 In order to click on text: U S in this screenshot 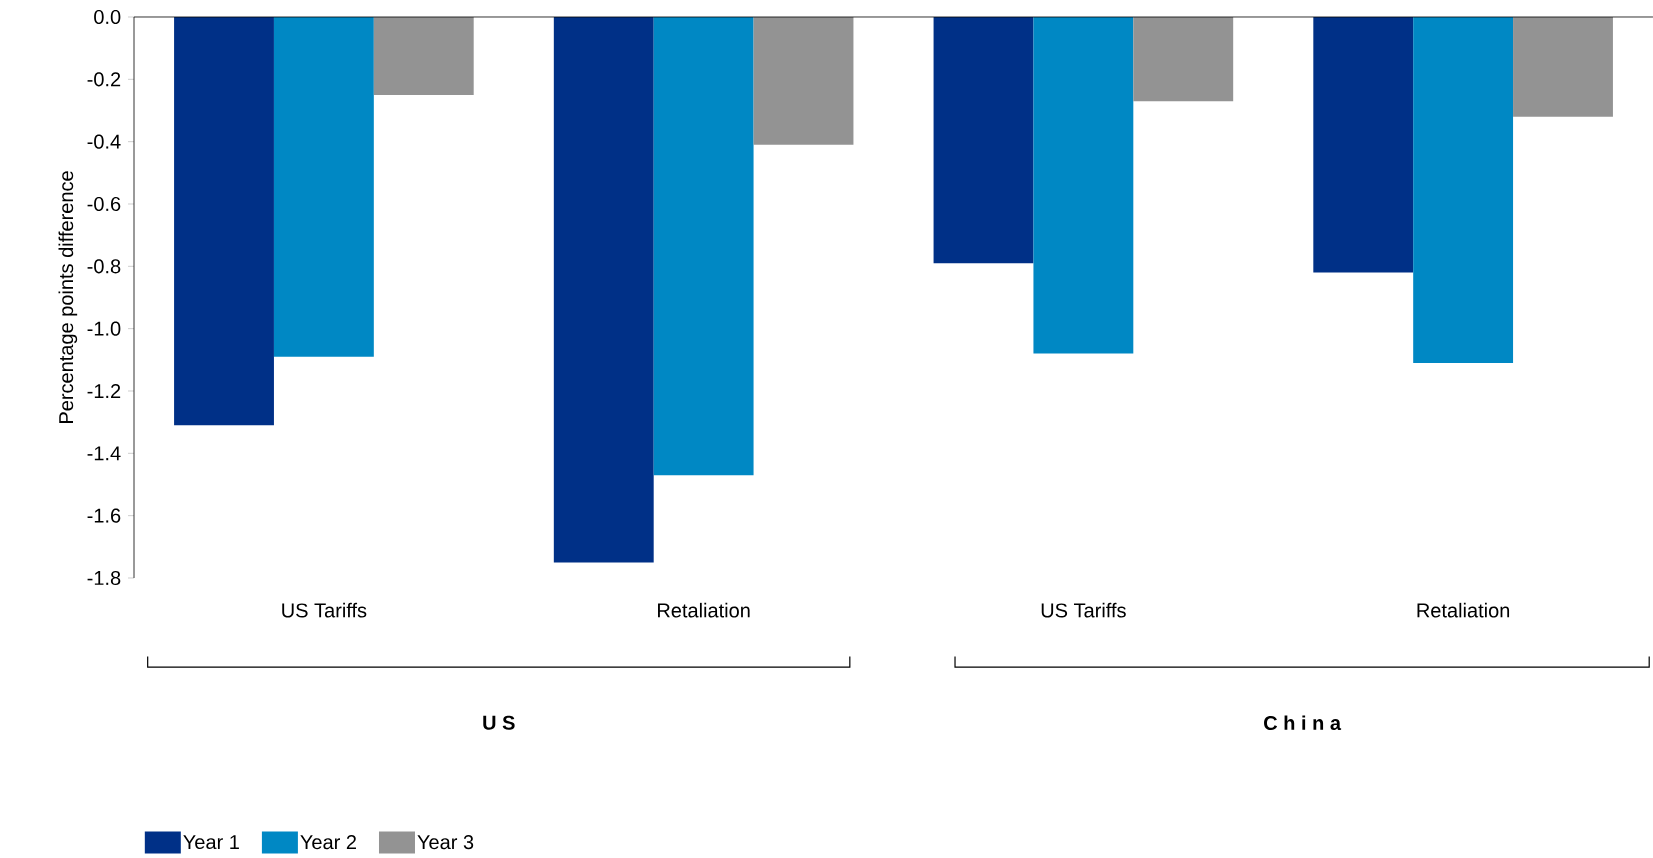, I will do `click(499, 722)`.